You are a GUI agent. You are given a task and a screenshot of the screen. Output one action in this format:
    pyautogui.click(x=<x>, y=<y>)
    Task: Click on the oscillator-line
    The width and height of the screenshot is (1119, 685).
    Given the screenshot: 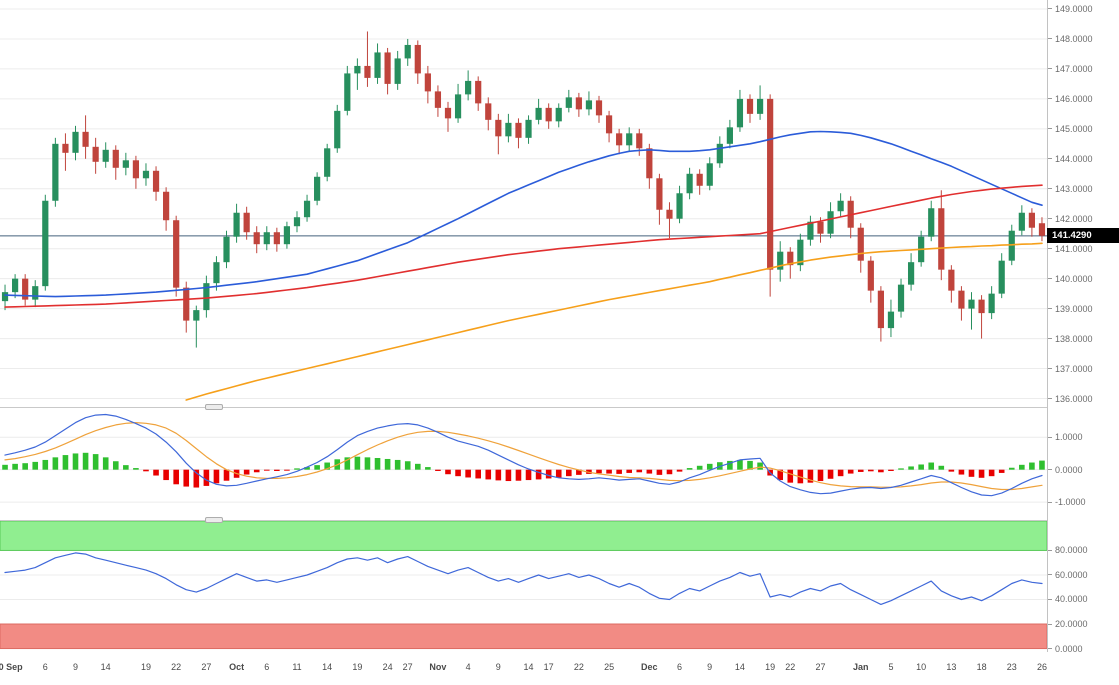 What is the action you would take?
    pyautogui.click(x=523, y=579)
    